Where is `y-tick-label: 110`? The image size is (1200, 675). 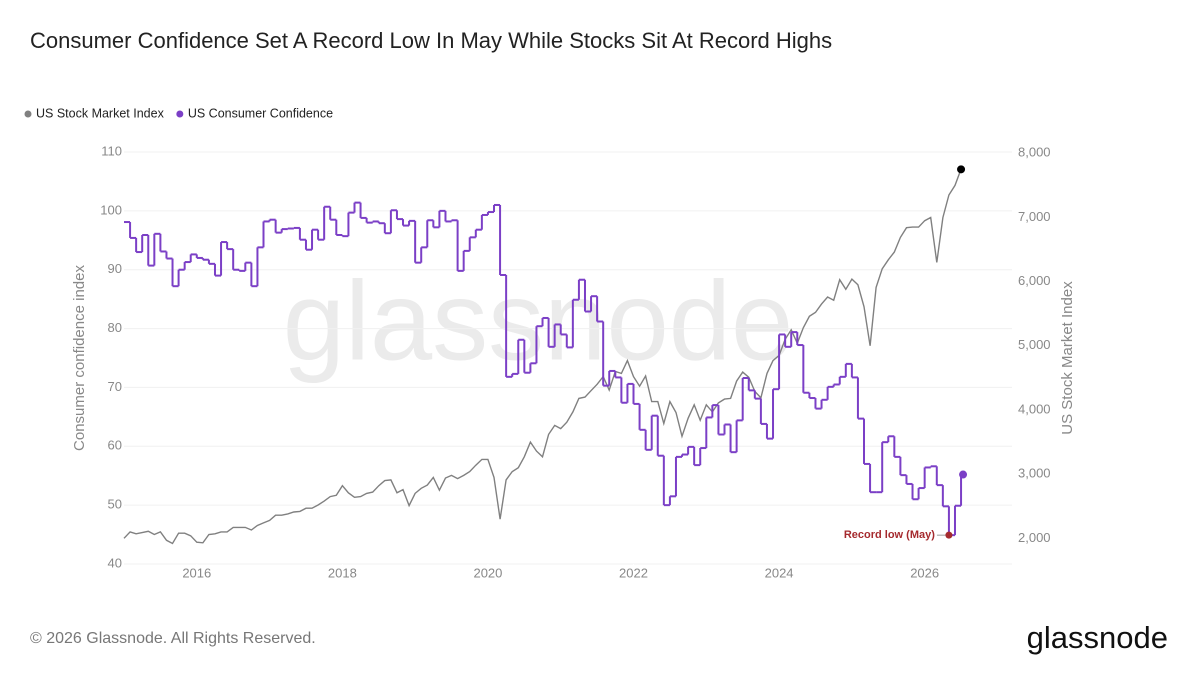 y-tick-label: 110 is located at coordinates (111, 150).